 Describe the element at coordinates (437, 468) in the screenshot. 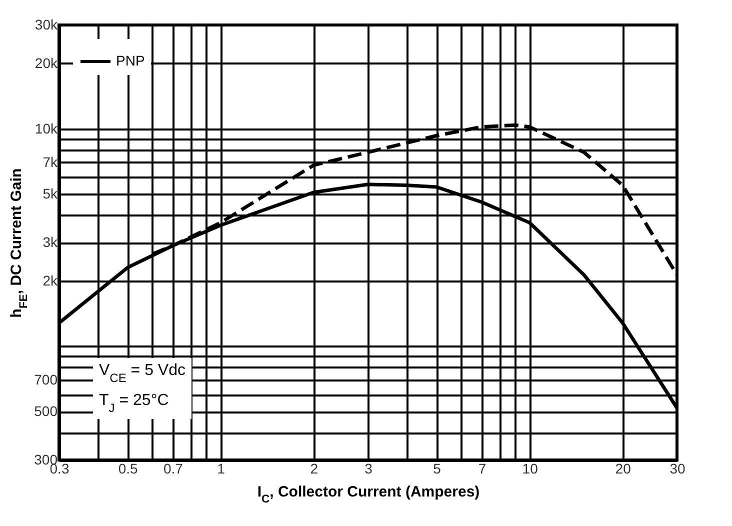

I see `x-tick-label: 5` at that location.